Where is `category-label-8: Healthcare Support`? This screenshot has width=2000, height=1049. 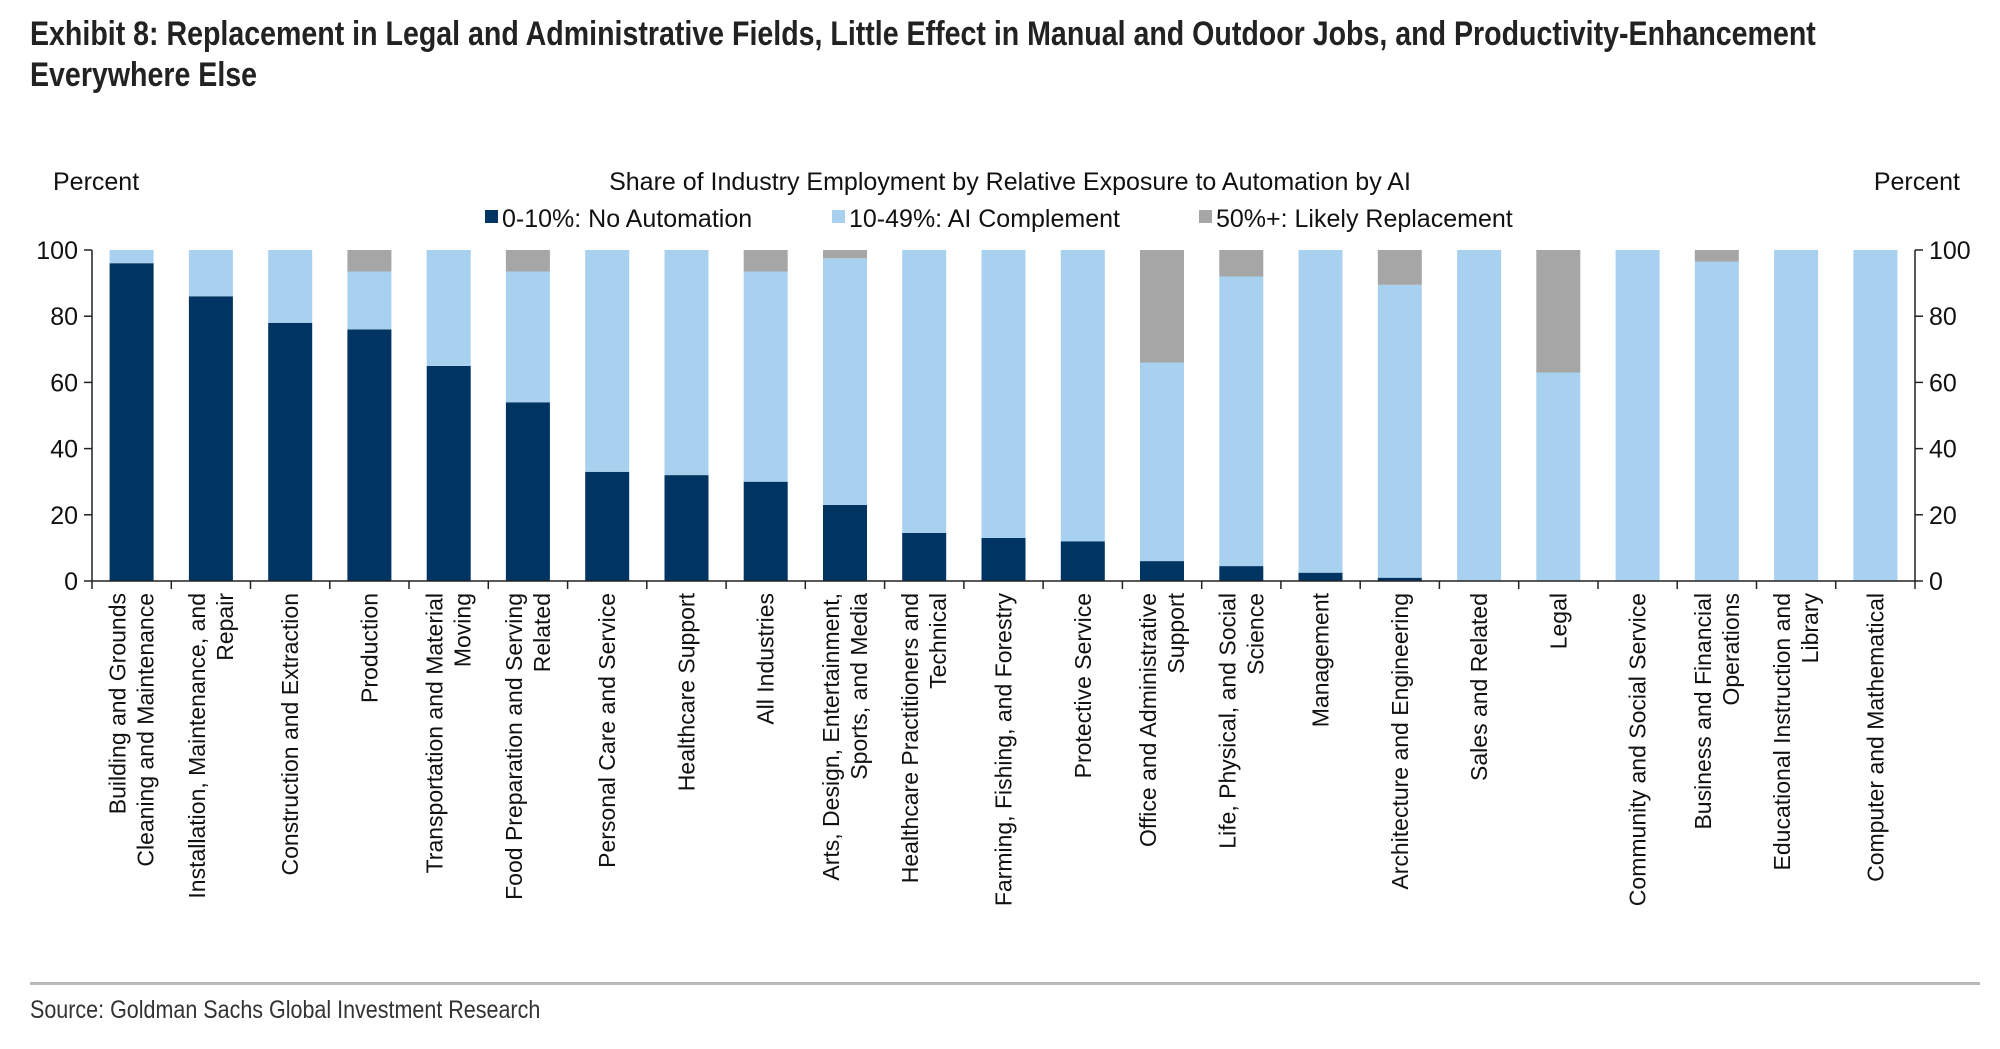 category-label-8: Healthcare Support is located at coordinates (687, 691).